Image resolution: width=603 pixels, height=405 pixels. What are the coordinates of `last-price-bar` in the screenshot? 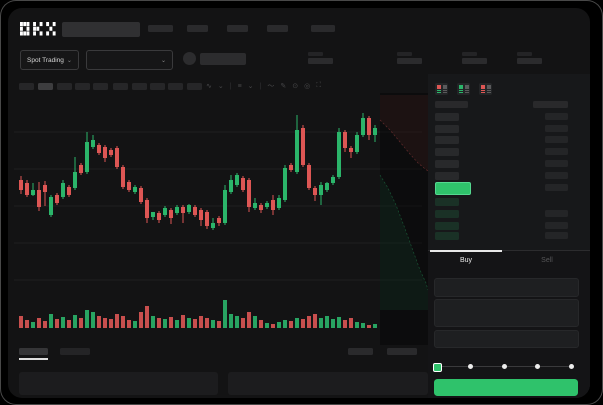 It's located at (453, 188).